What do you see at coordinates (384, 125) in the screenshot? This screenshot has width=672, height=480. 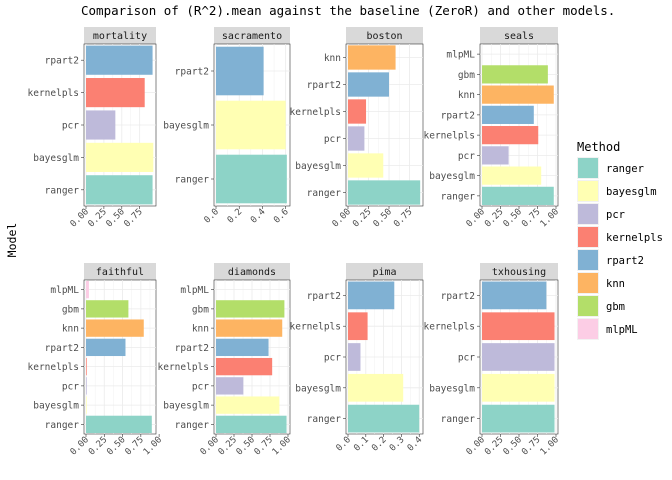 I see `panel-background` at bounding box center [384, 125].